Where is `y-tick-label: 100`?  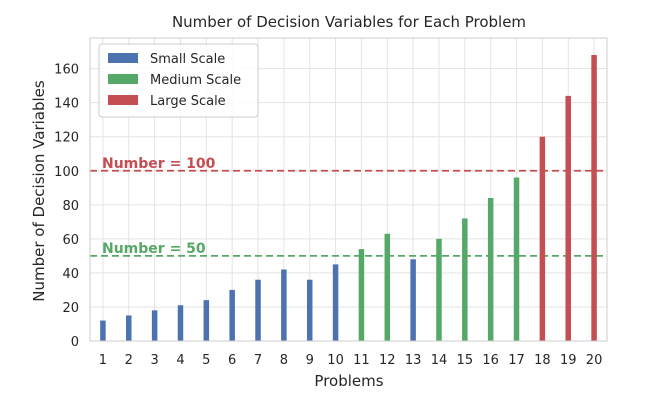
y-tick-label: 100 is located at coordinates (66, 172).